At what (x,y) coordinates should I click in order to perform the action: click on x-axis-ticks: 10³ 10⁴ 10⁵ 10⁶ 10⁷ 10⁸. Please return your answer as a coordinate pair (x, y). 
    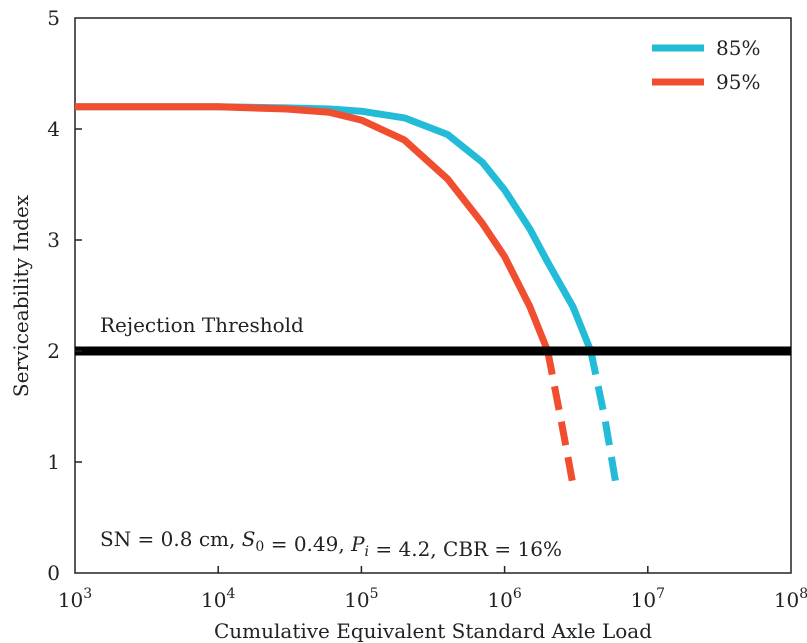
    Looking at the image, I should click on (432, 589).